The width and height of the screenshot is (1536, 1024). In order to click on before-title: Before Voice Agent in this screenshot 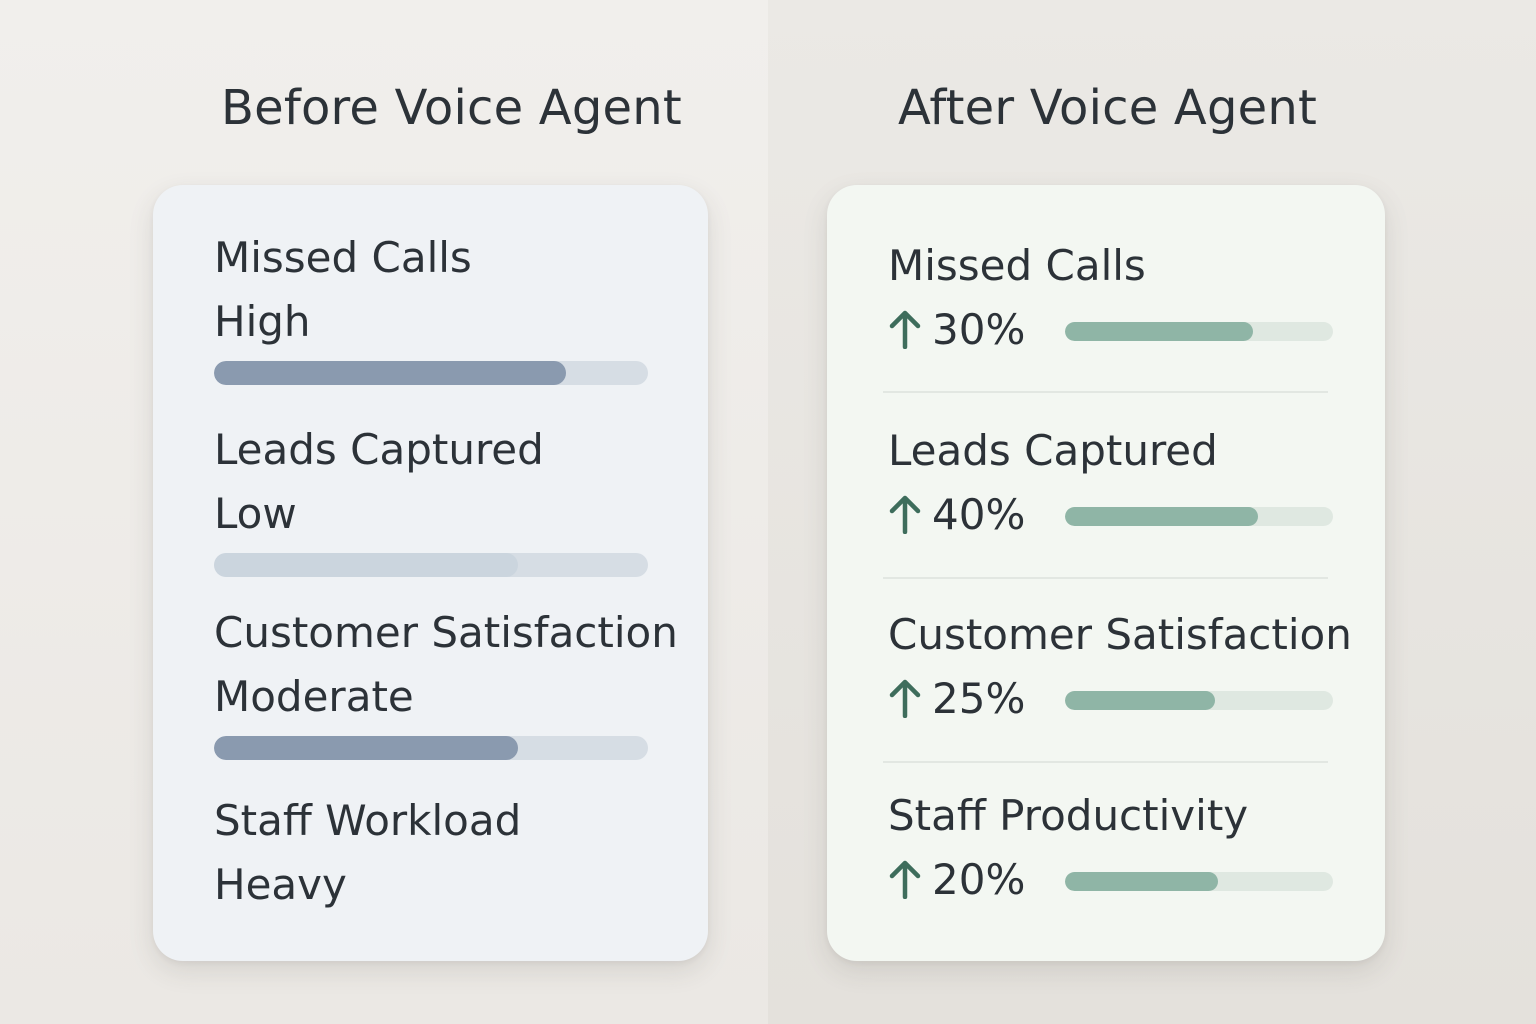, I will do `click(451, 108)`.